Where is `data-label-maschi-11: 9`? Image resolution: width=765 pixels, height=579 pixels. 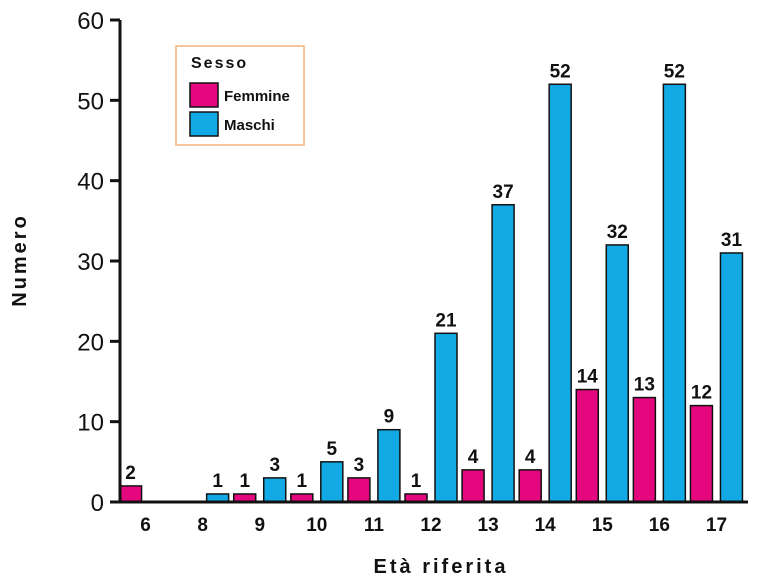 data-label-maschi-11: 9 is located at coordinates (389, 417).